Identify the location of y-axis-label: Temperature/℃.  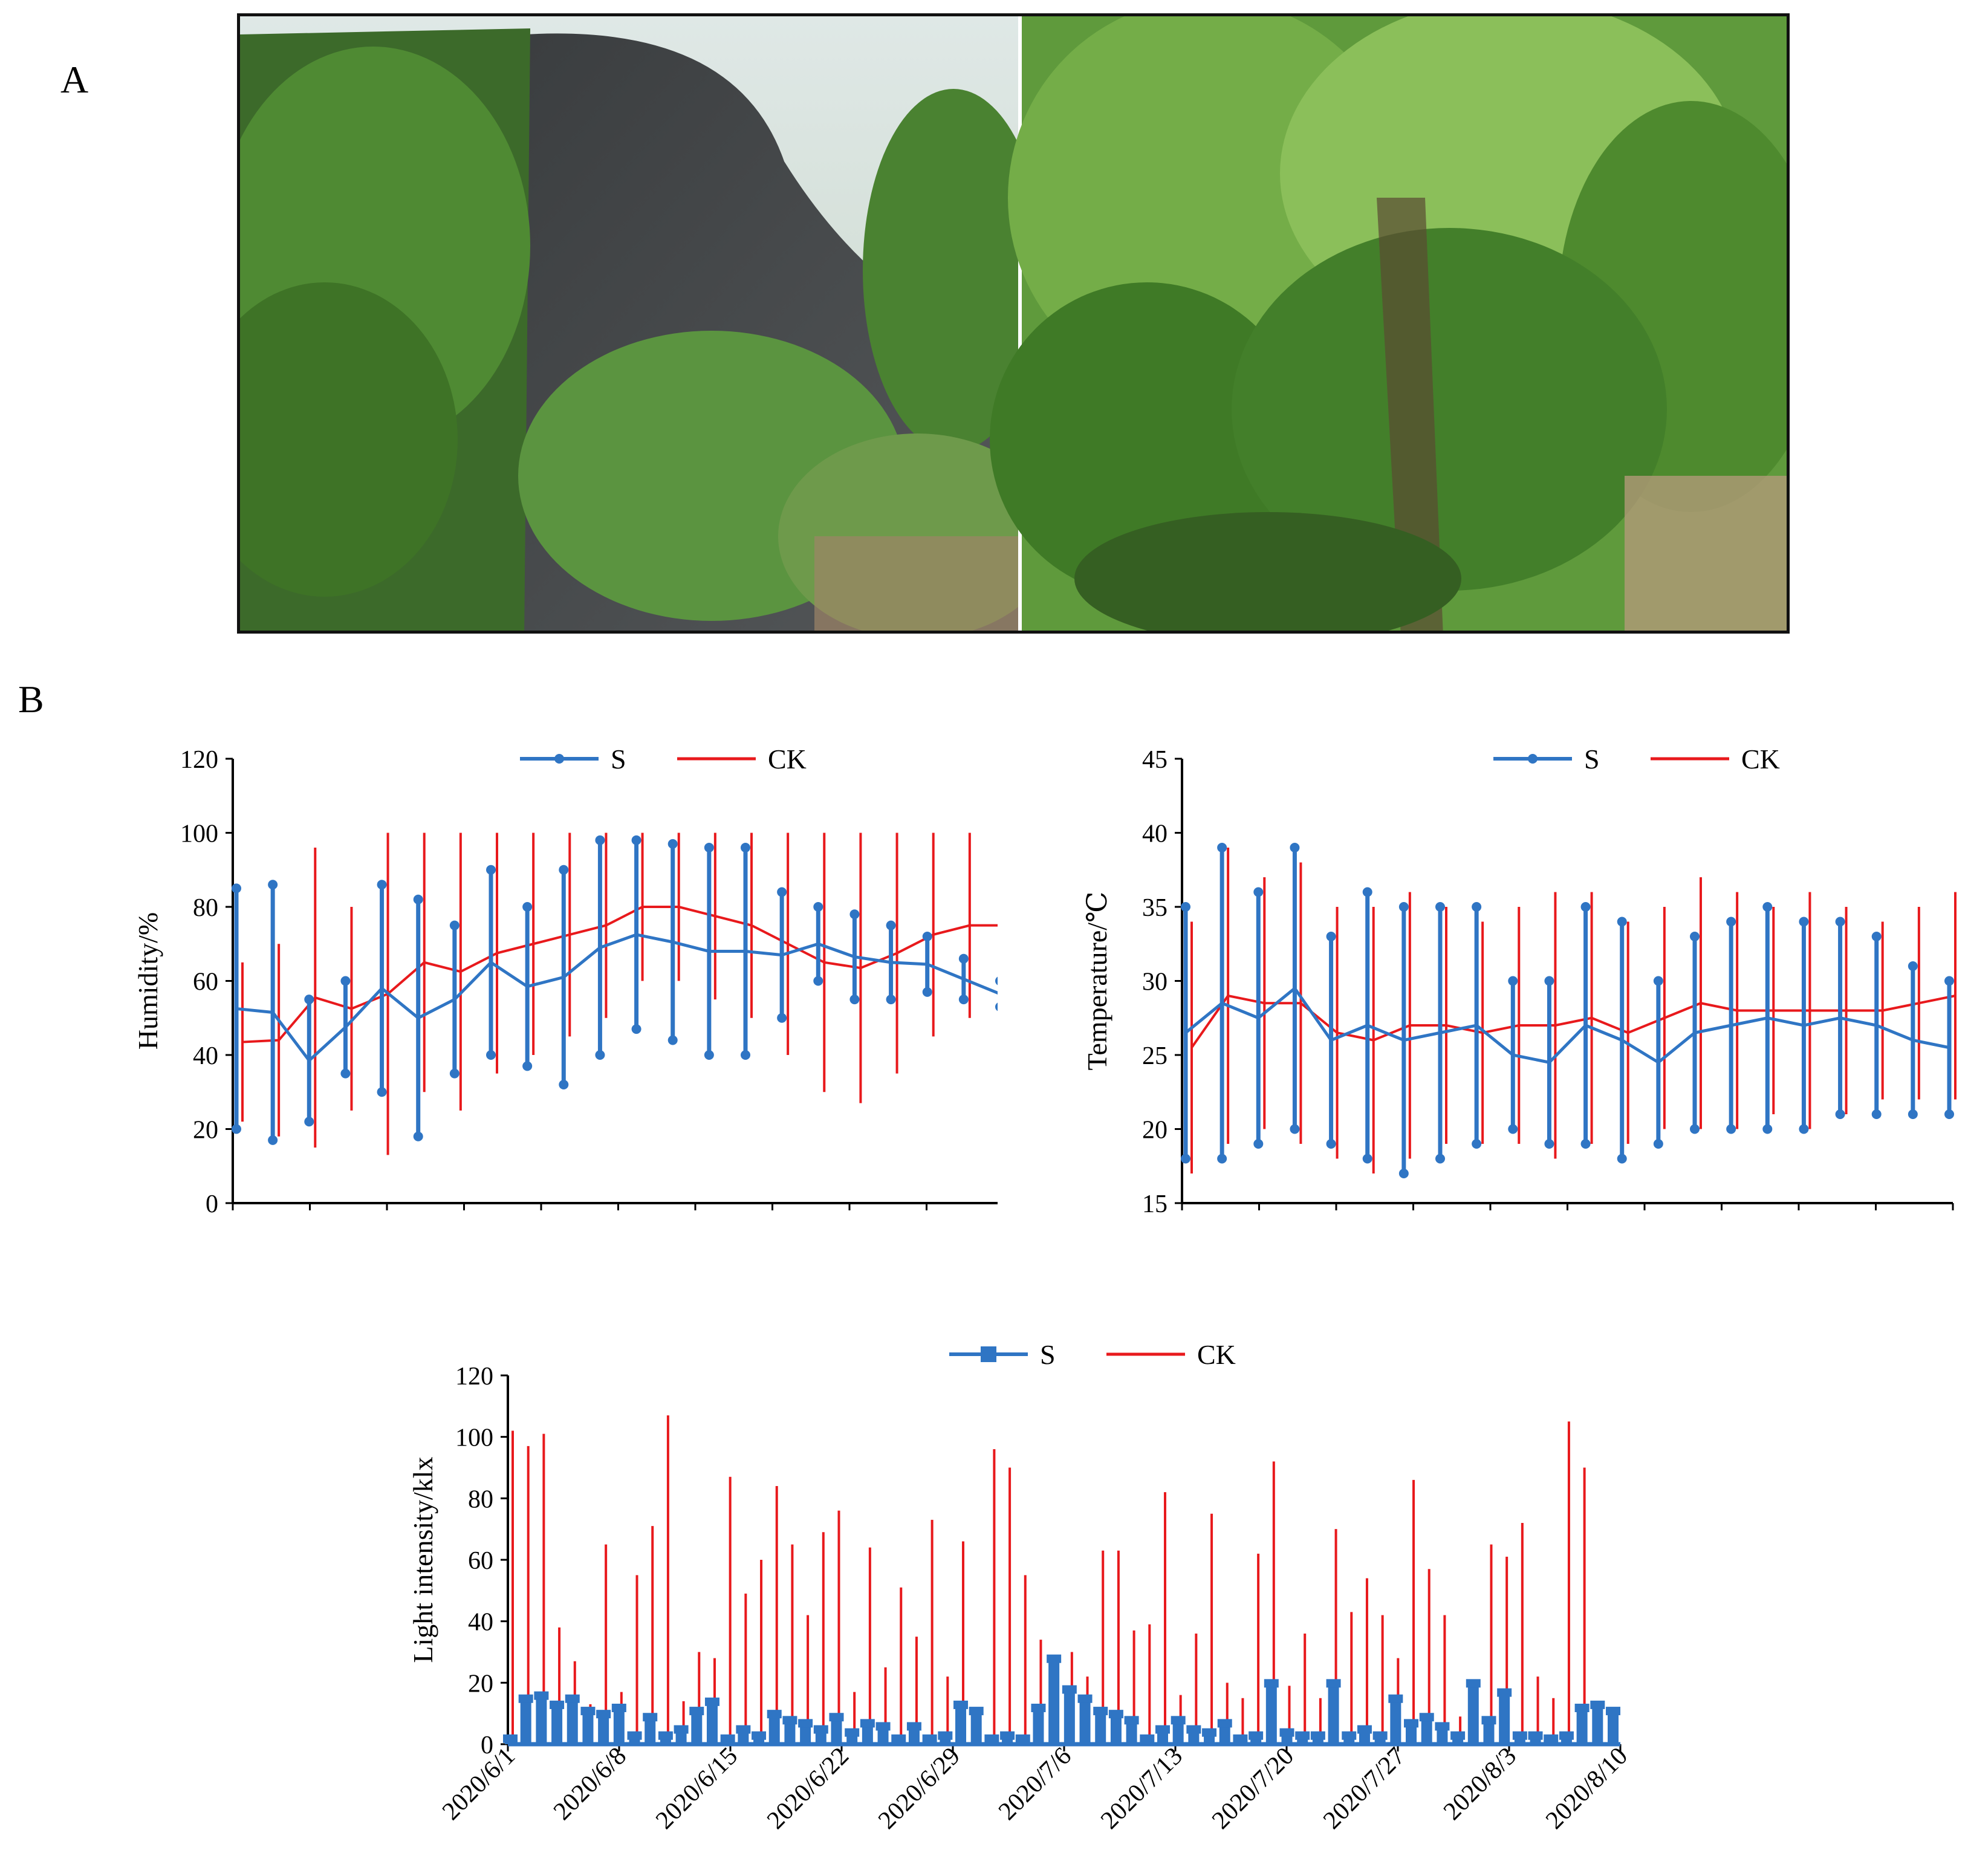
(1097, 981).